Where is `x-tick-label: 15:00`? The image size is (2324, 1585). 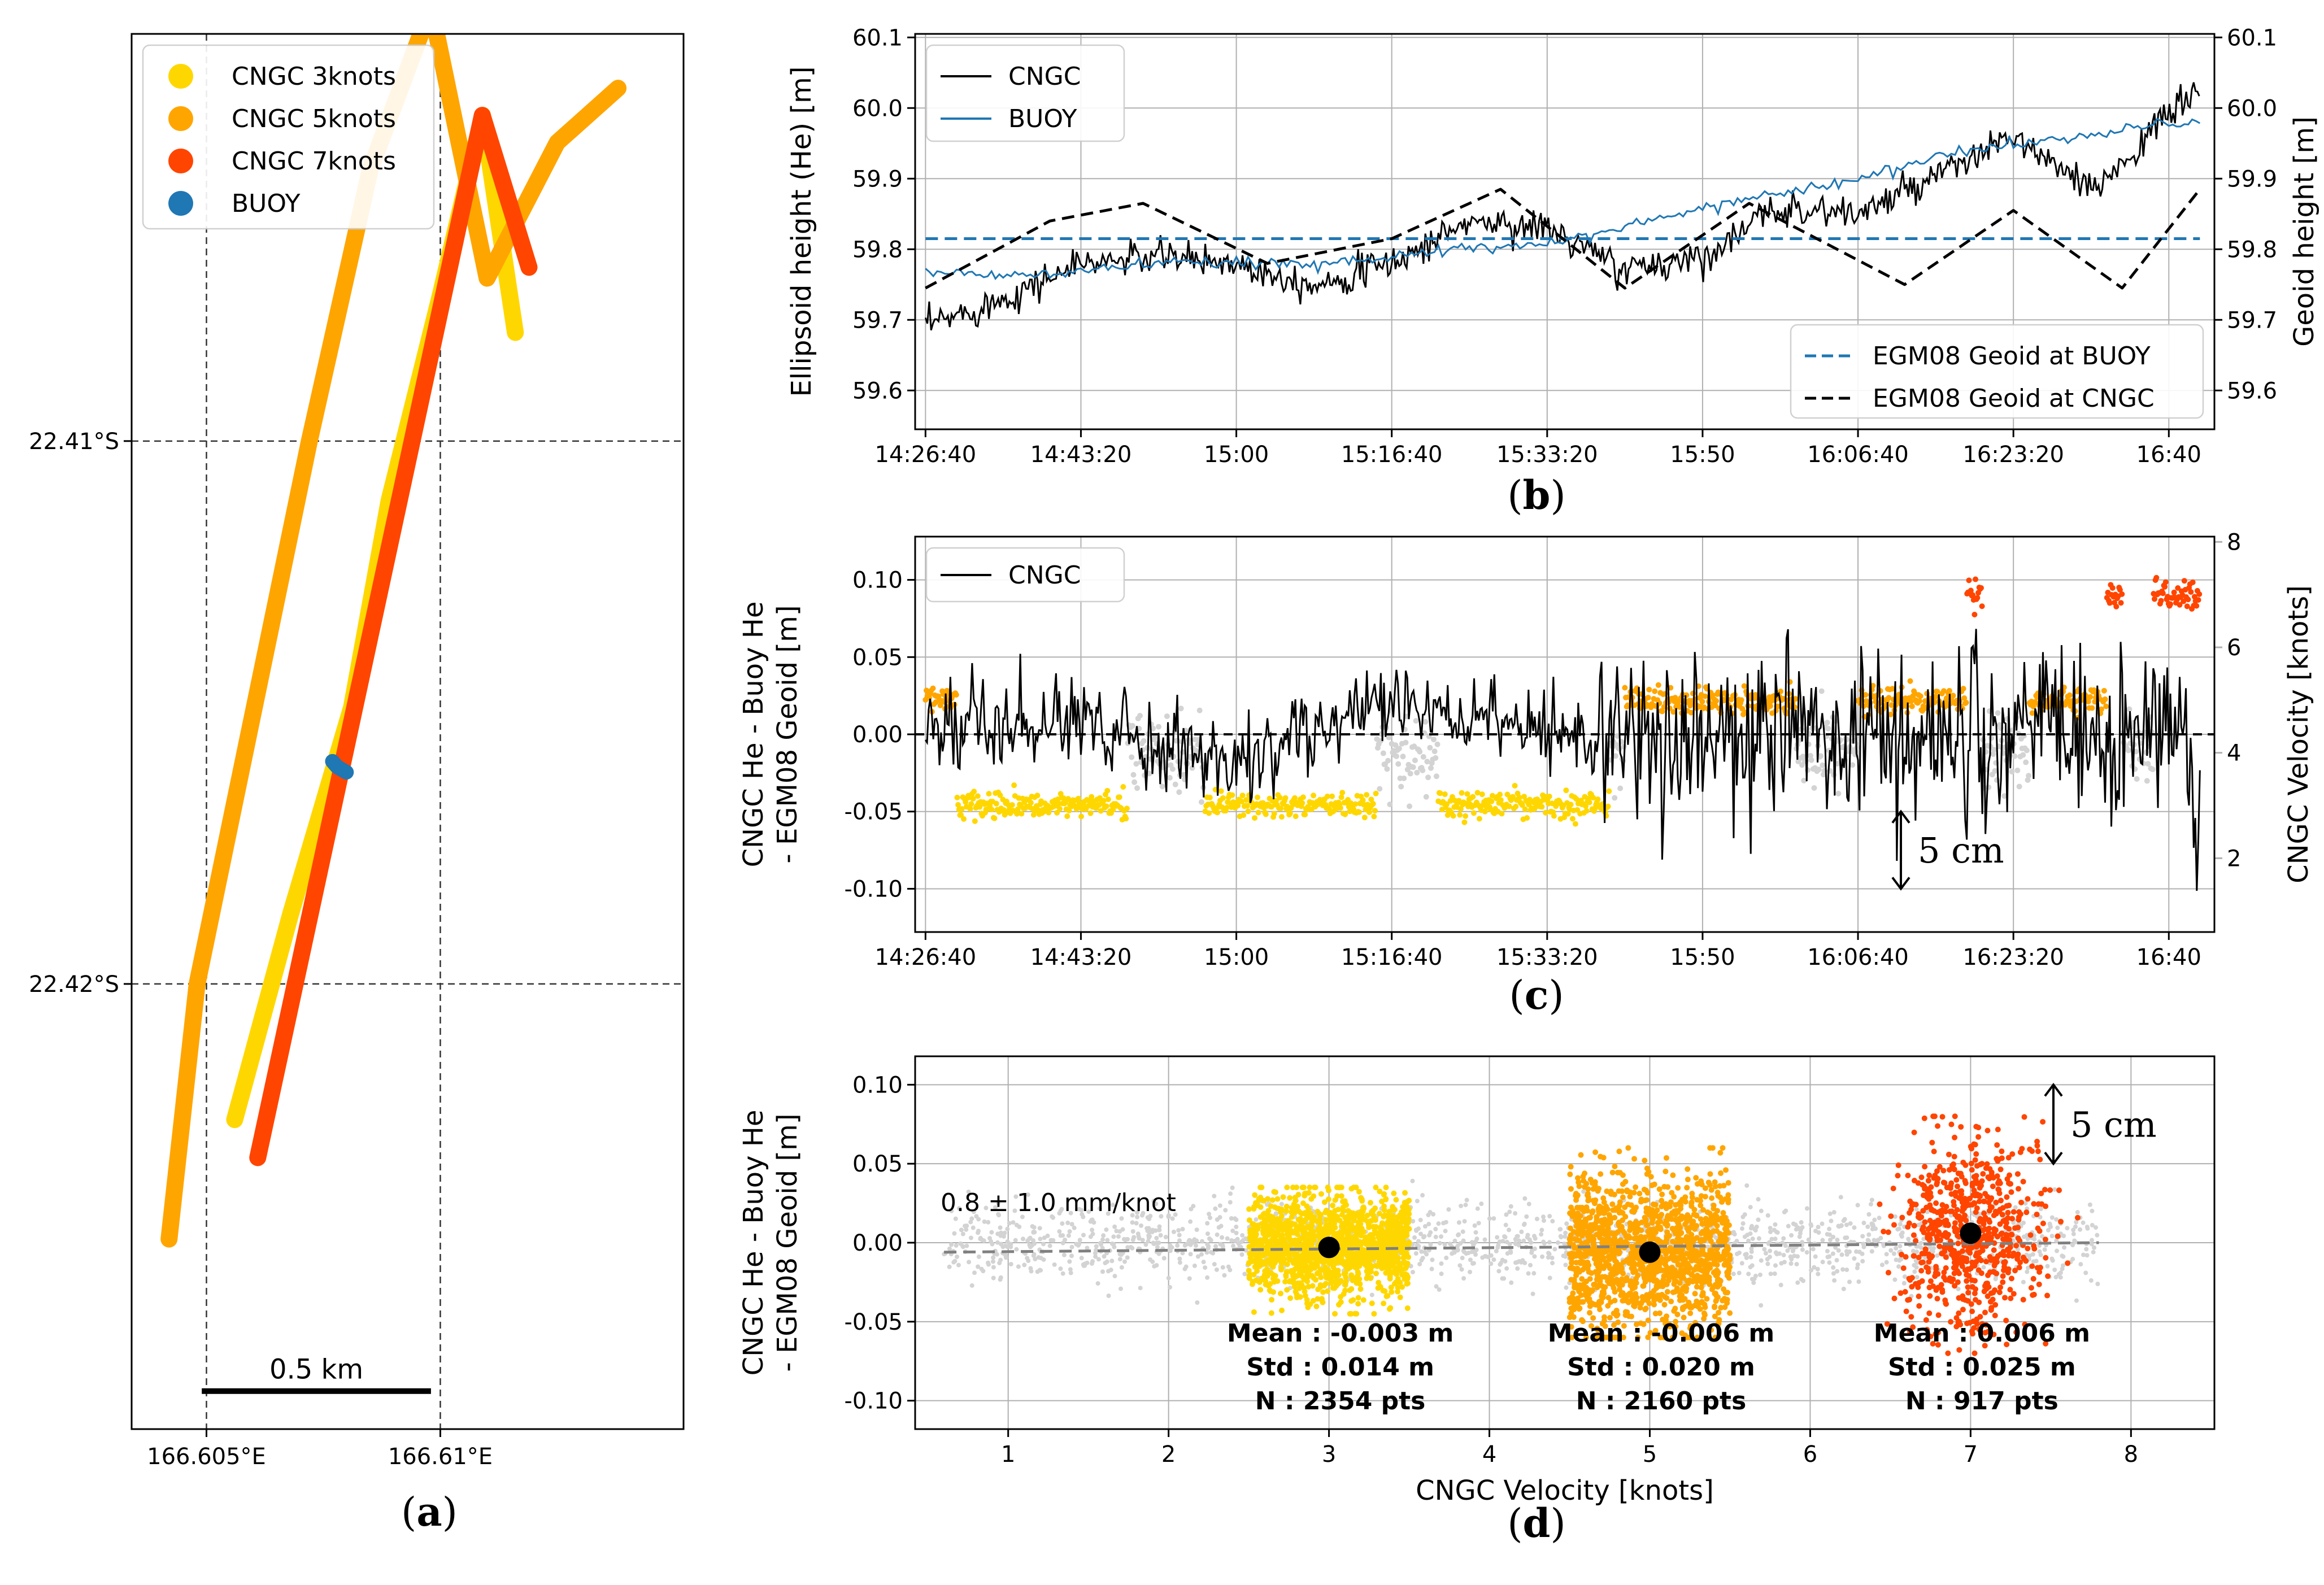 x-tick-label: 15:00 is located at coordinates (1236, 455).